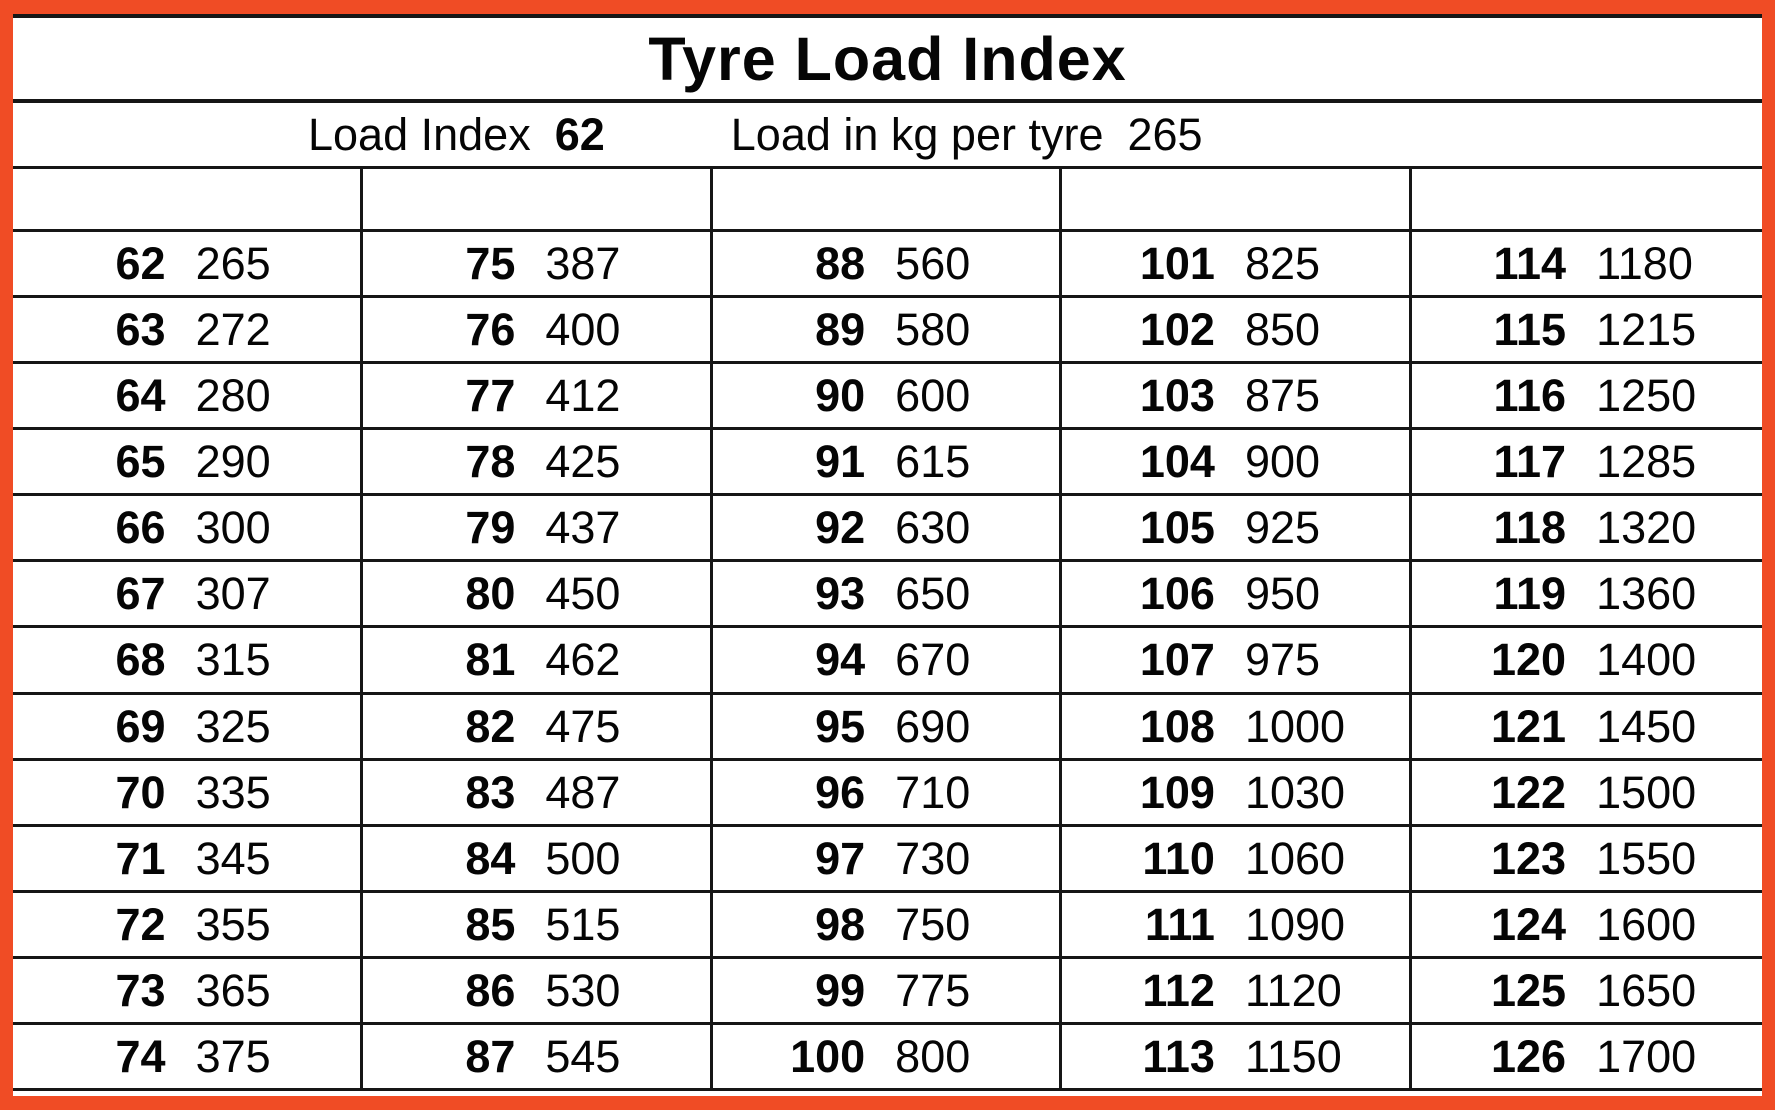 The width and height of the screenshot is (1775, 1110). I want to click on load-kg-value: 900, so click(1282, 462).